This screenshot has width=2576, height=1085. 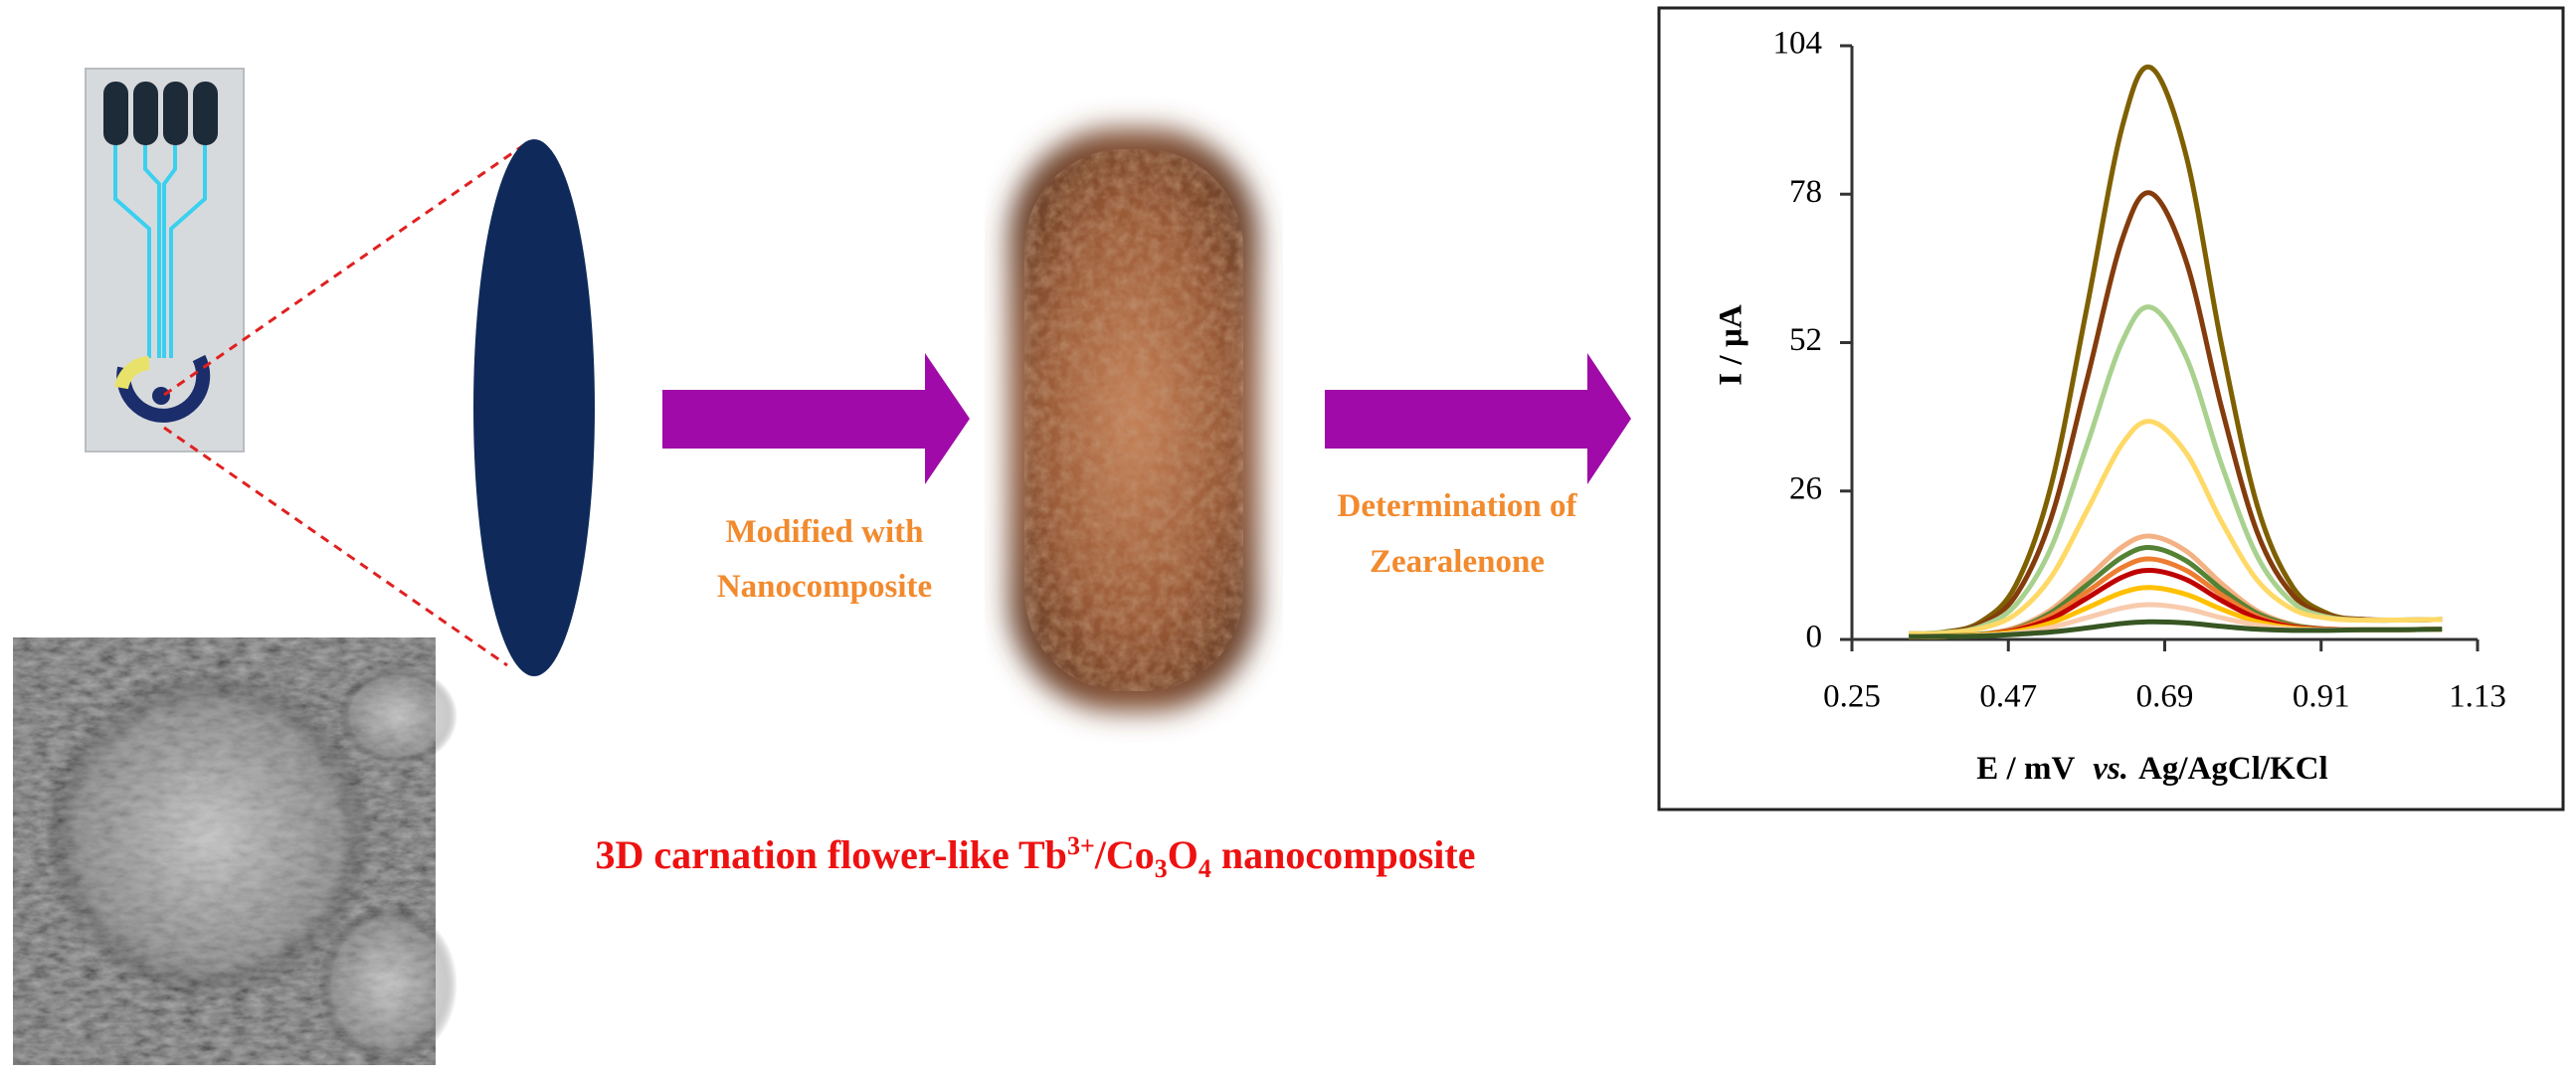 What do you see at coordinates (1081, 846) in the screenshot?
I see `caption-sup: 3+` at bounding box center [1081, 846].